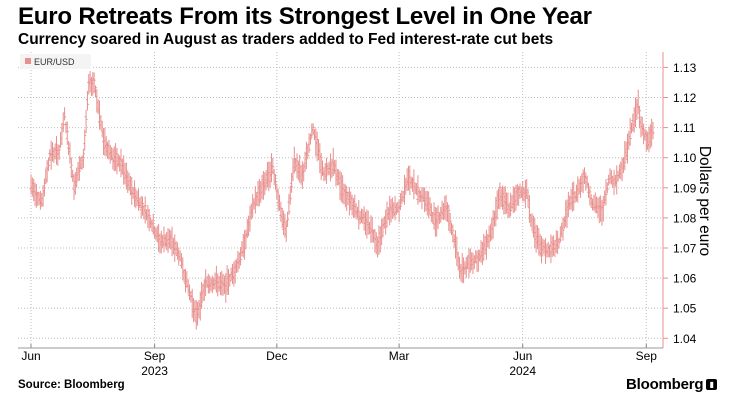 Image resolution: width=730 pixels, height=411 pixels. What do you see at coordinates (28, 61) in the screenshot?
I see `legend-swatch` at bounding box center [28, 61].